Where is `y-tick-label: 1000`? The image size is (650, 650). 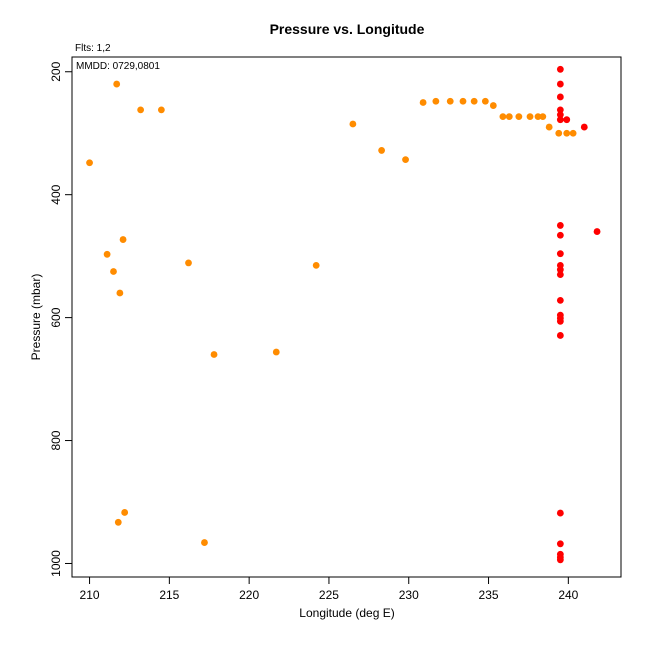 y-tick-label: 1000 is located at coordinates (56, 563).